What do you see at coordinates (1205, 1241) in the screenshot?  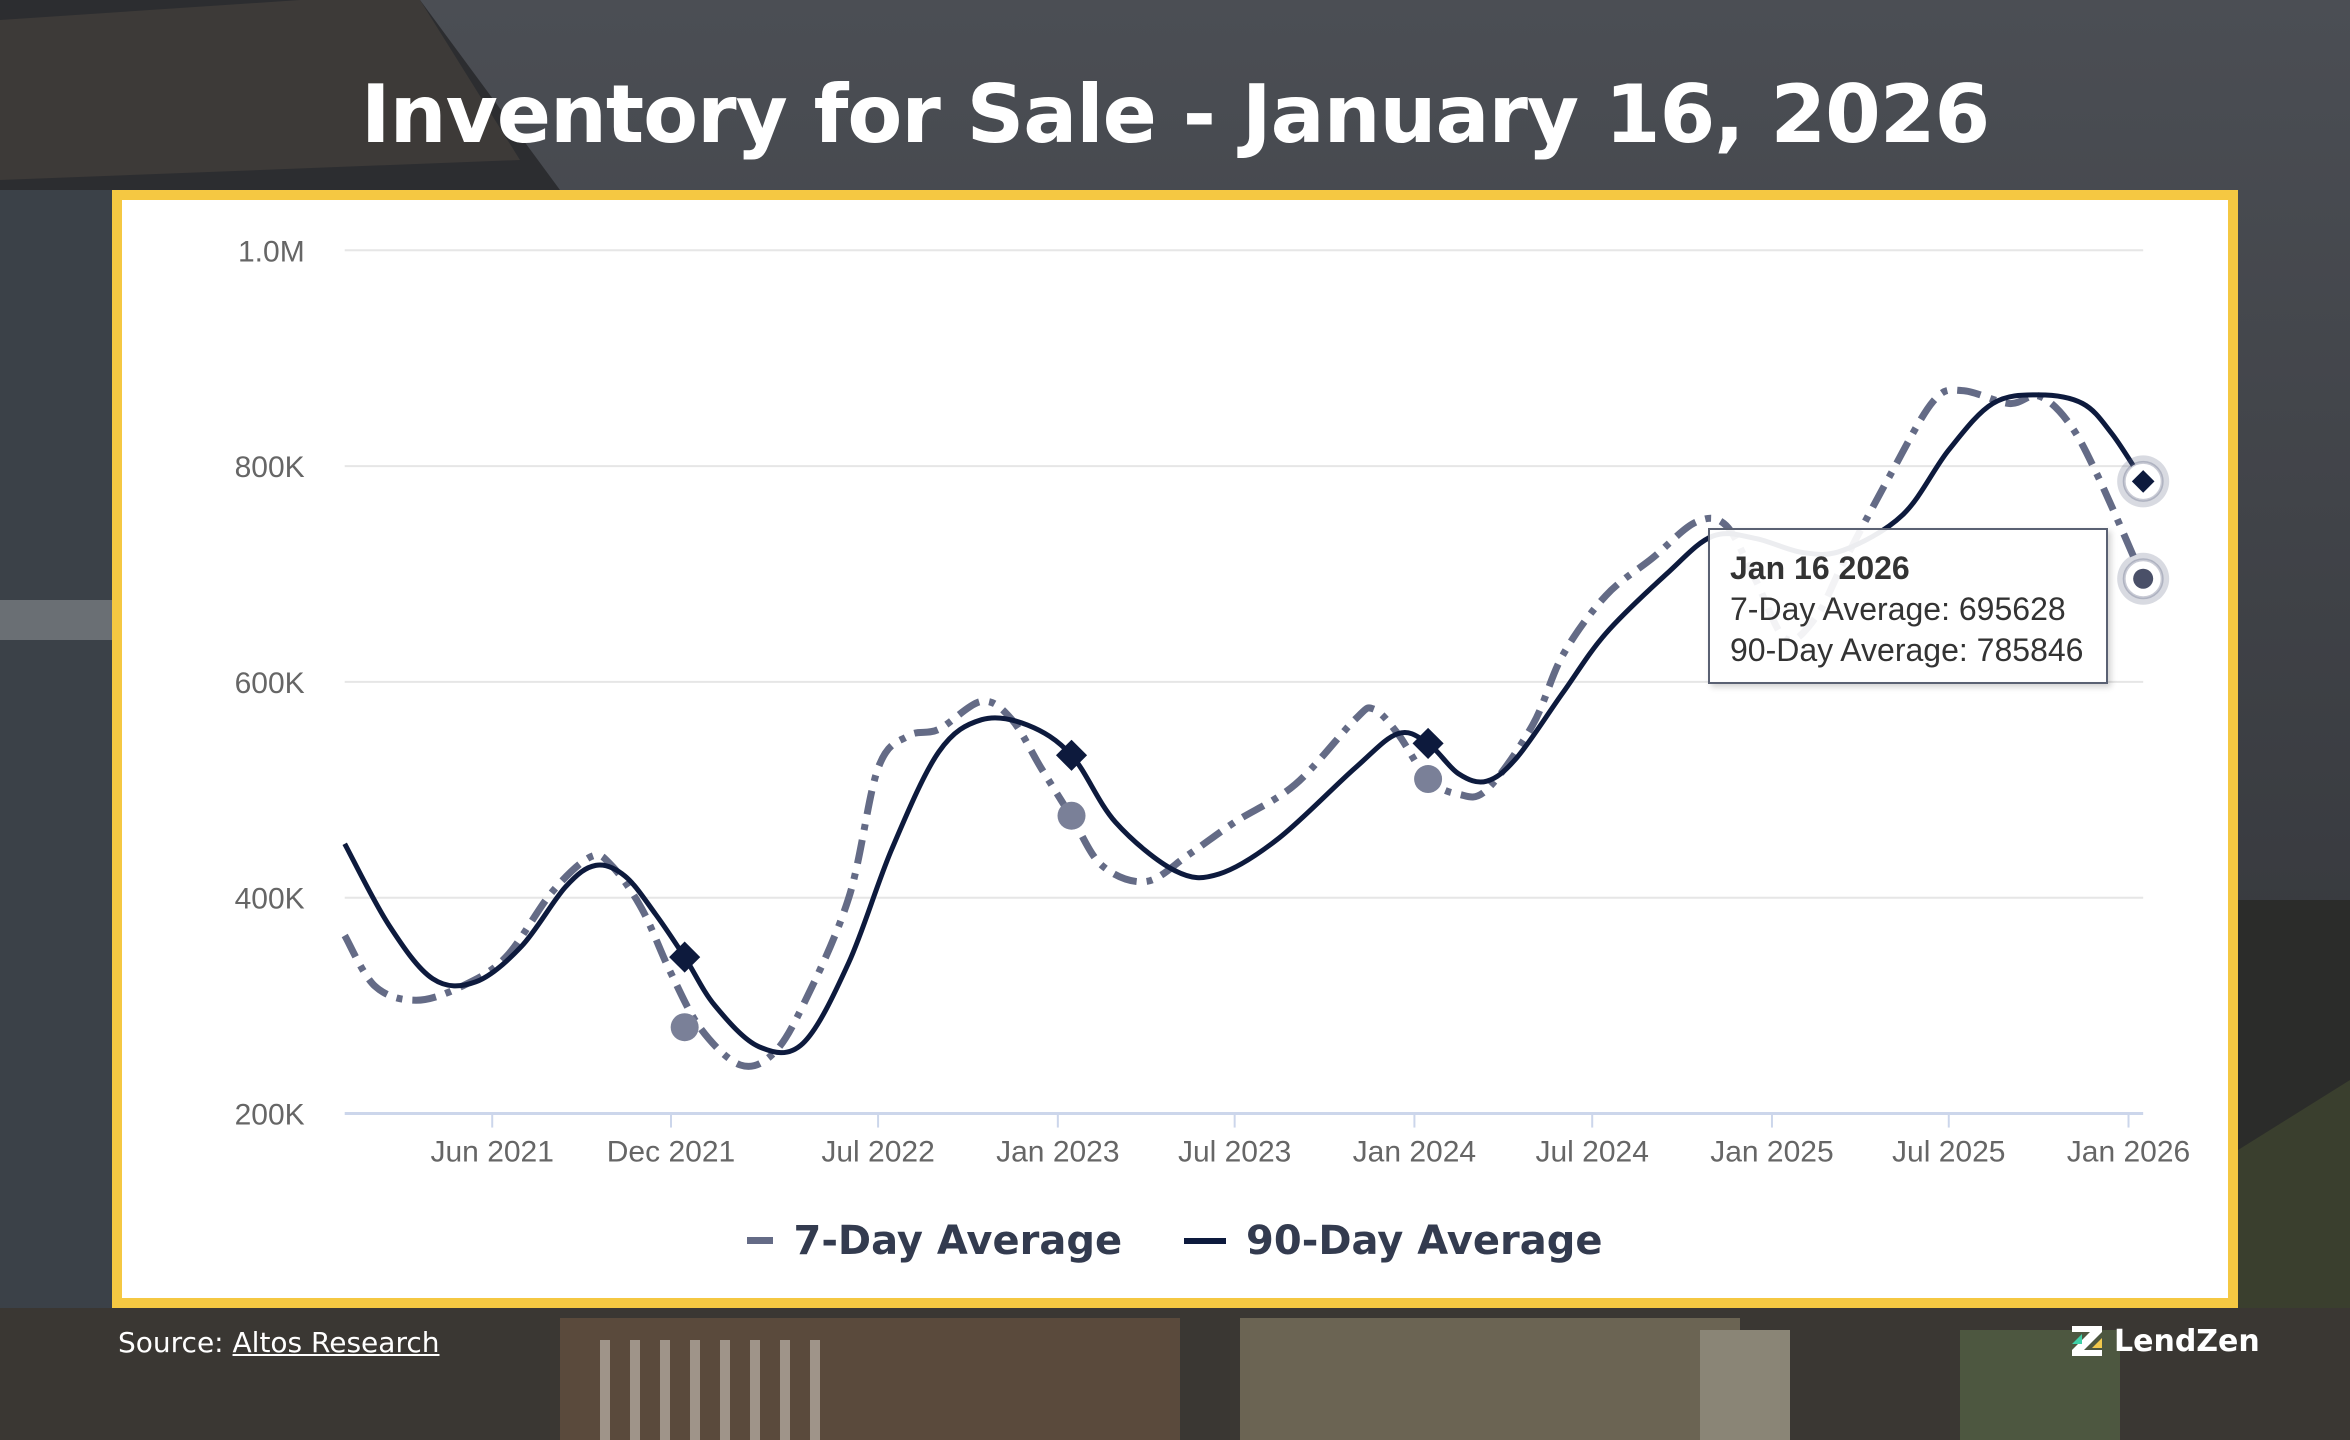 I see `legend-swatch-solid-icon` at bounding box center [1205, 1241].